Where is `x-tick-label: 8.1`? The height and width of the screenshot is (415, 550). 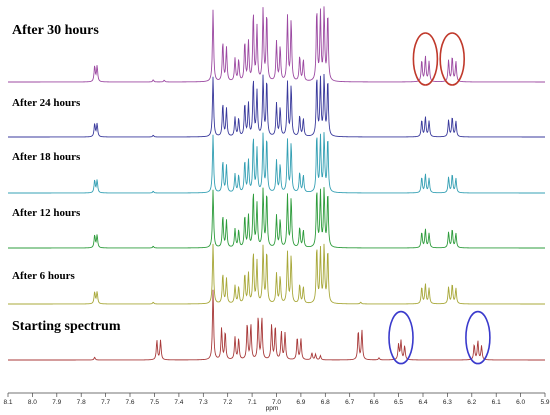
x-tick-label: 8.1 is located at coordinates (7, 402).